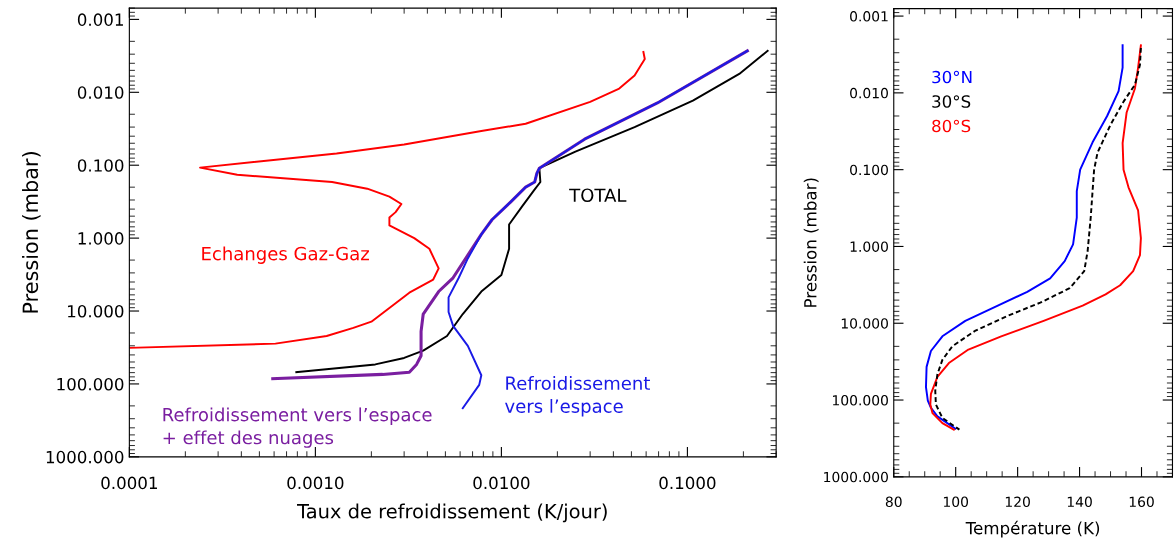 This screenshot has height=540, width=1176. What do you see at coordinates (951, 101) in the screenshot?
I see `text: 30°S` at bounding box center [951, 101].